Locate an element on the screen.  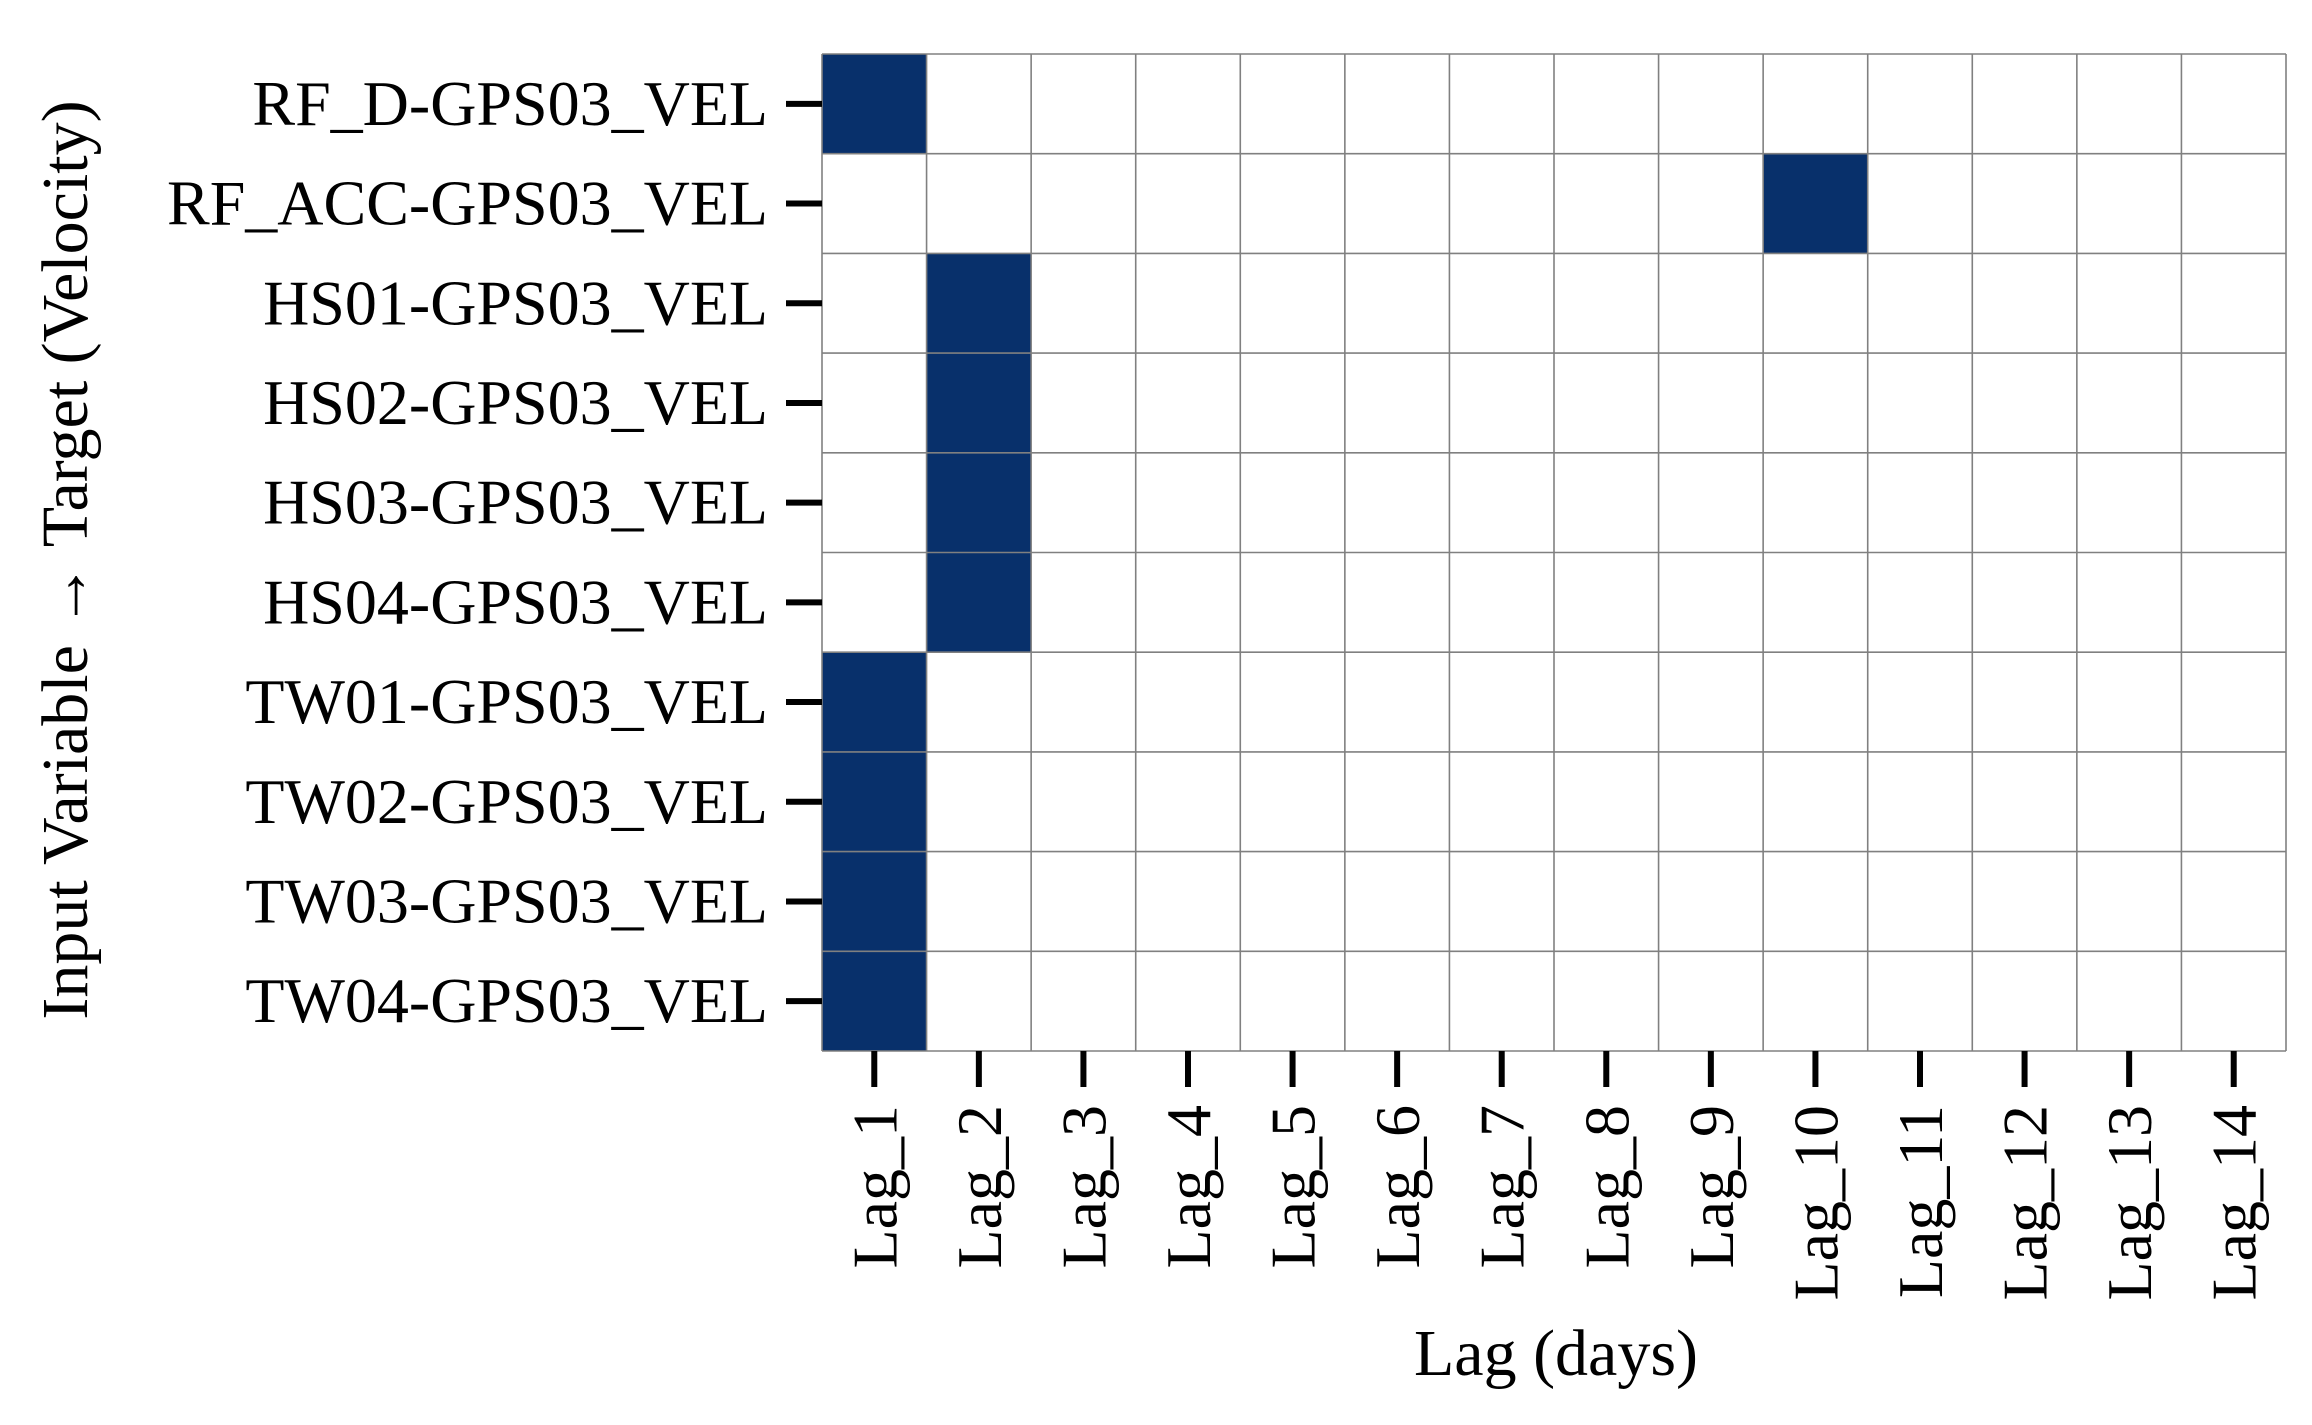
x-tick-label: Lag_9 is located at coordinates (1711, 1187).